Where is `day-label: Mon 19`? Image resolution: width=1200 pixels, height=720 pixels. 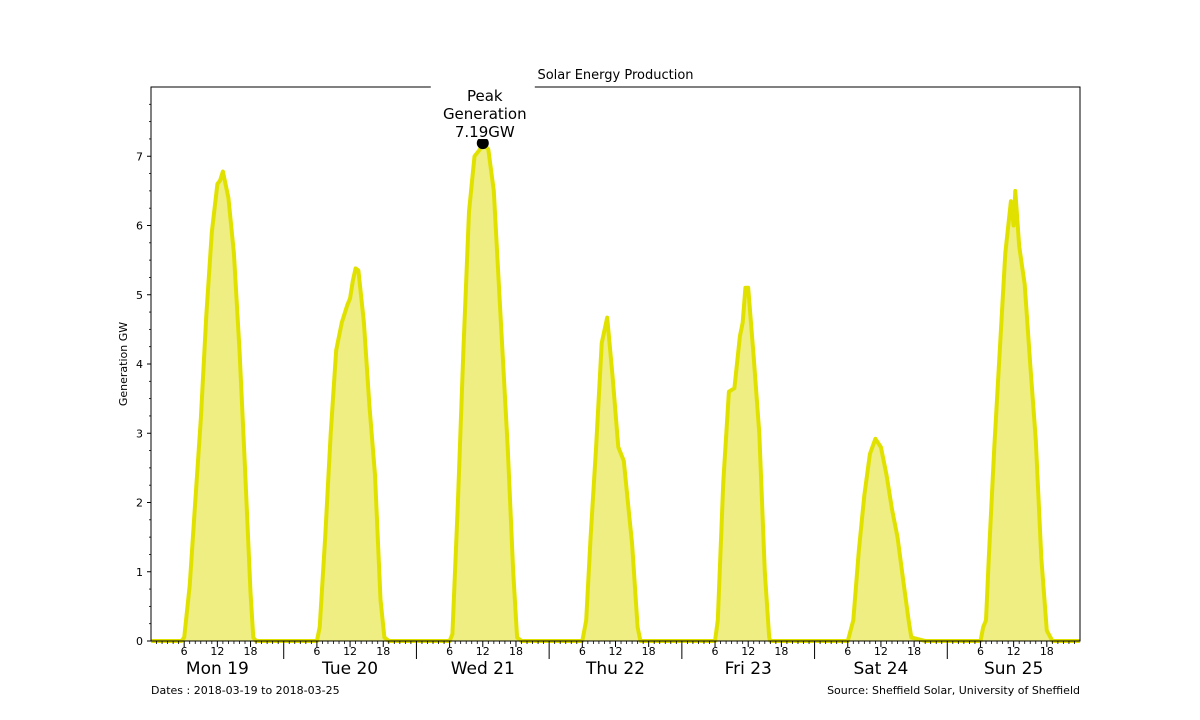
day-label: Mon 19 is located at coordinates (217, 669).